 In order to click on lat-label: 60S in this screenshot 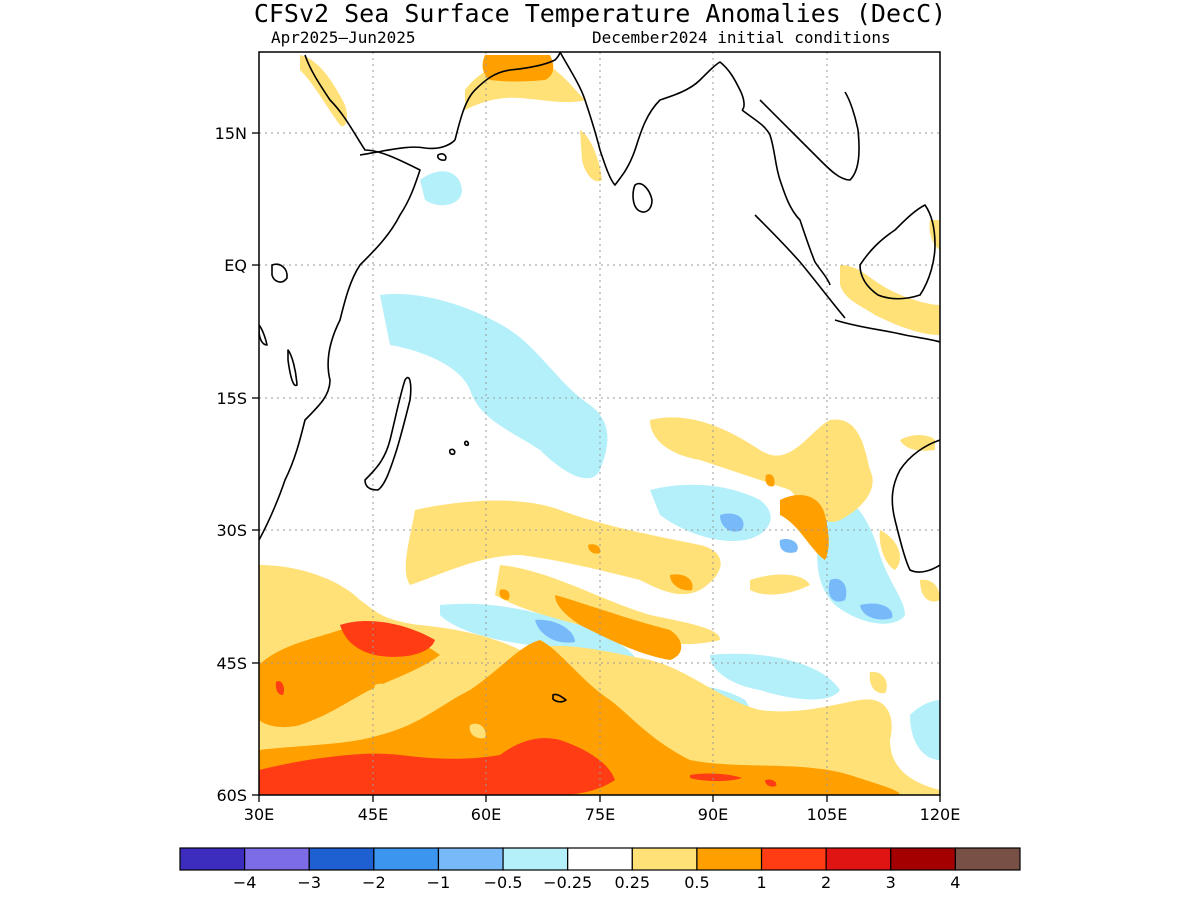, I will do `click(231, 795)`.